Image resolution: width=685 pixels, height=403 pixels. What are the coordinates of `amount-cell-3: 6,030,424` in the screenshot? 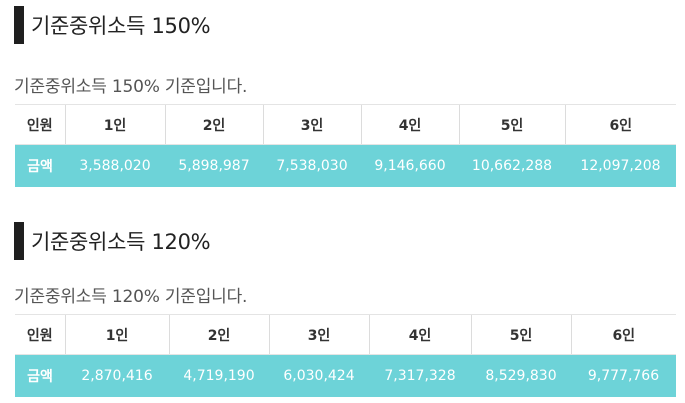 It's located at (319, 375).